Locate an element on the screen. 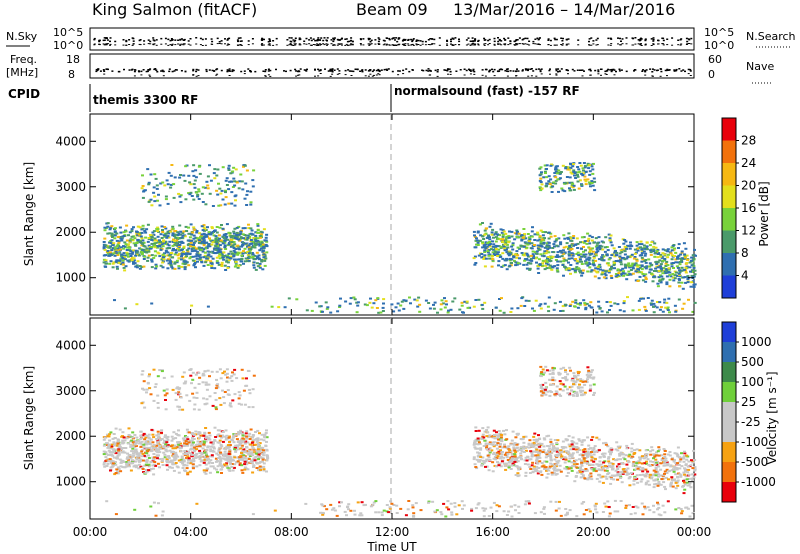  power-colorbar-label: Power [dB] is located at coordinates (764, 213).